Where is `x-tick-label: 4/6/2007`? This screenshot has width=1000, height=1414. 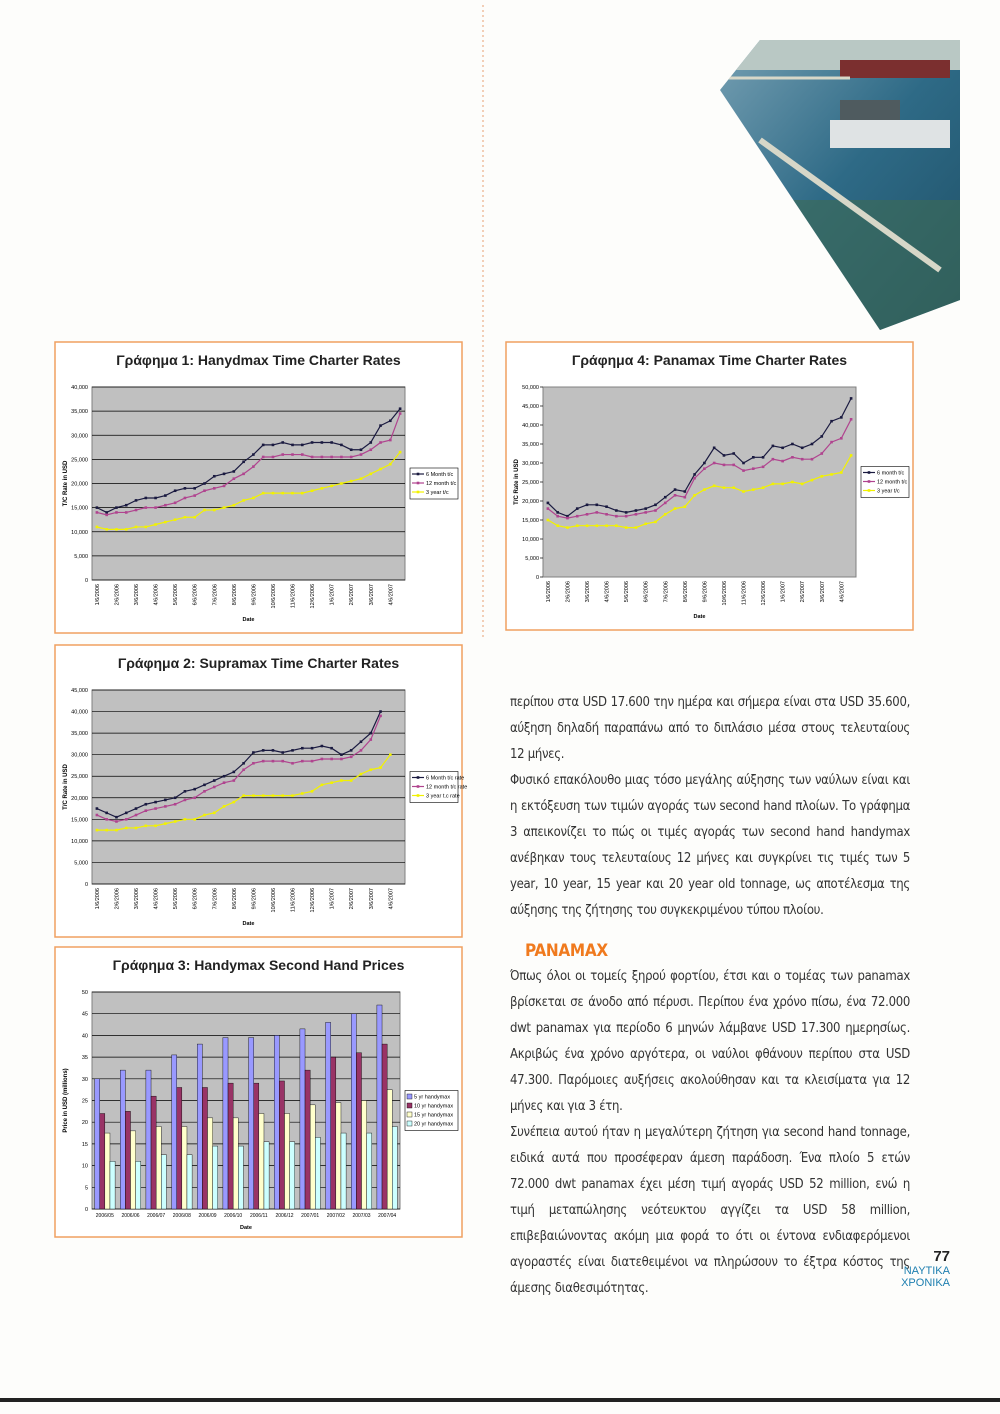 x-tick-label: 4/6/2007 is located at coordinates (391, 594).